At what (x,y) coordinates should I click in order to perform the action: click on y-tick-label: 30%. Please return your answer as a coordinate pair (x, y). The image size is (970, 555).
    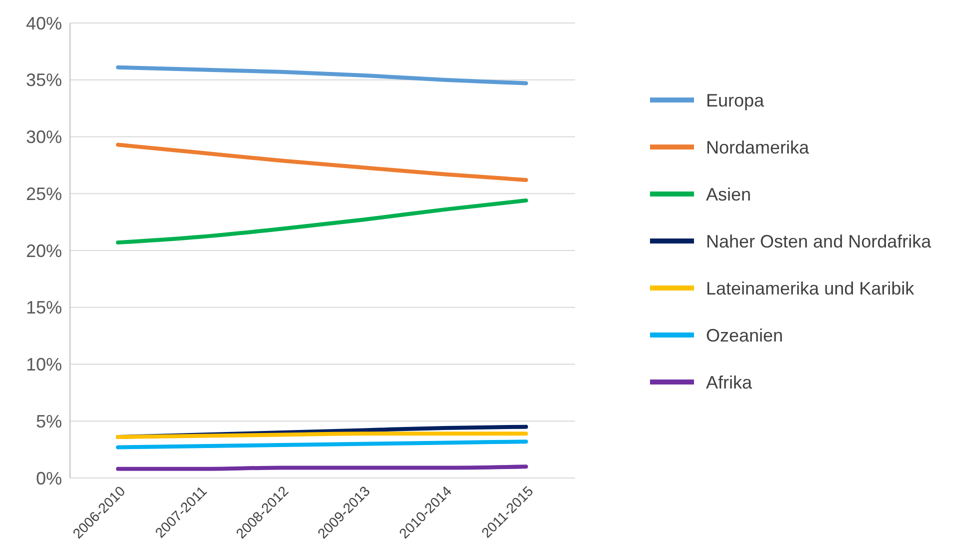
    Looking at the image, I should click on (44, 137).